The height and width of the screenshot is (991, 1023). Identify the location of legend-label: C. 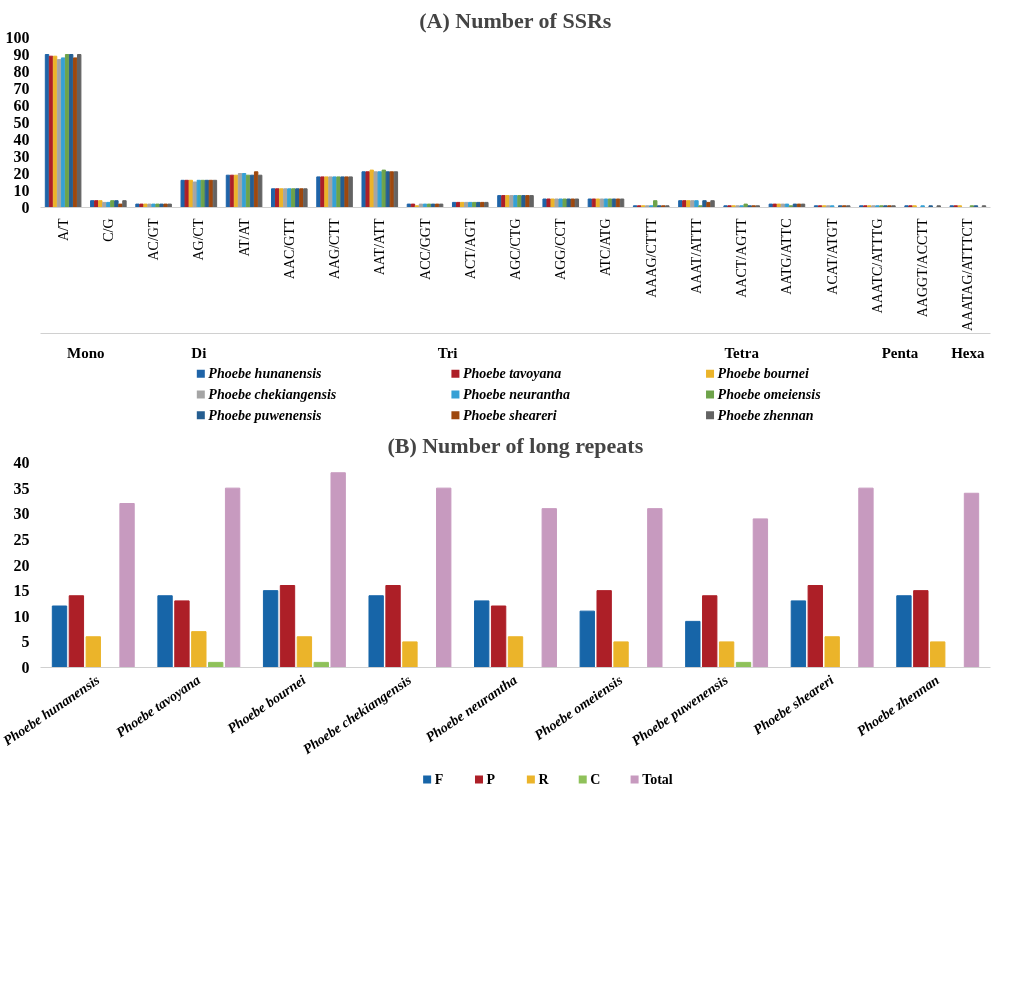
(595, 779).